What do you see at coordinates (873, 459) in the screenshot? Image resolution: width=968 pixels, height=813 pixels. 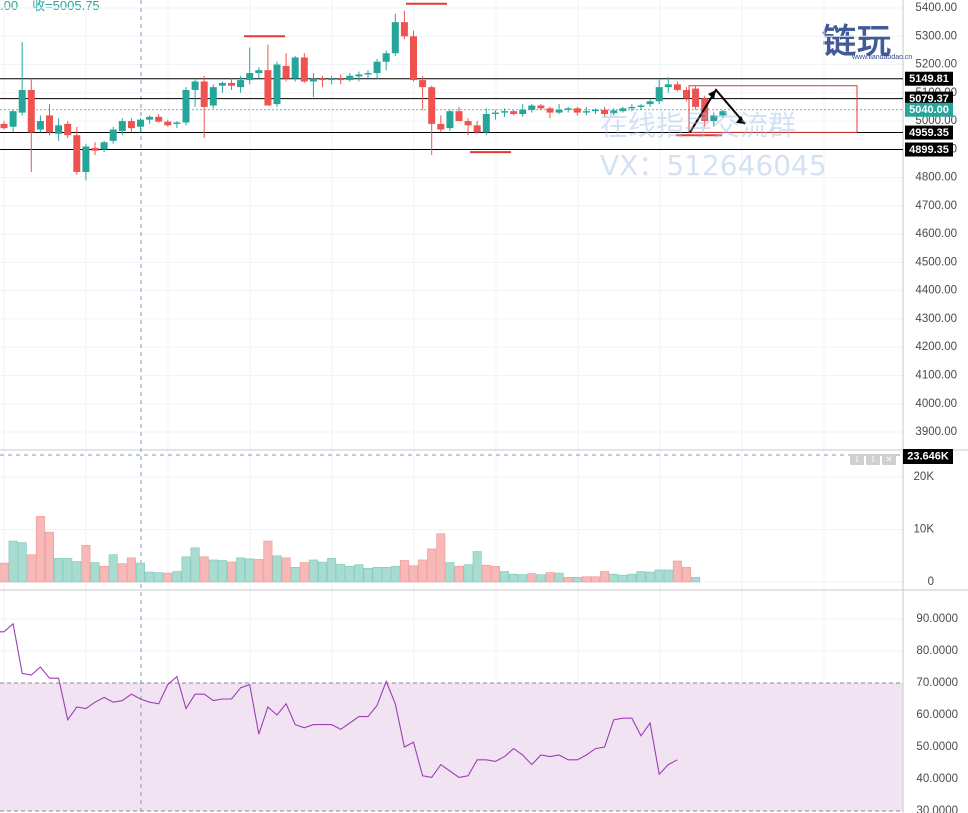 I see `move-down-button: ⇩` at bounding box center [873, 459].